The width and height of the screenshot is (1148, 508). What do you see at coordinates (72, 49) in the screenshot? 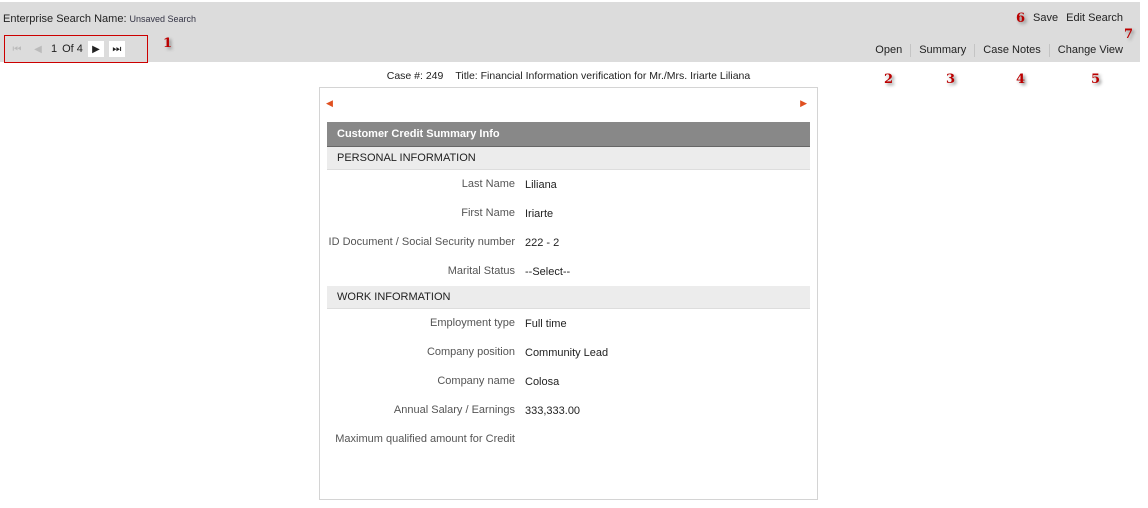
I see `page-count: Of 4` at bounding box center [72, 49].